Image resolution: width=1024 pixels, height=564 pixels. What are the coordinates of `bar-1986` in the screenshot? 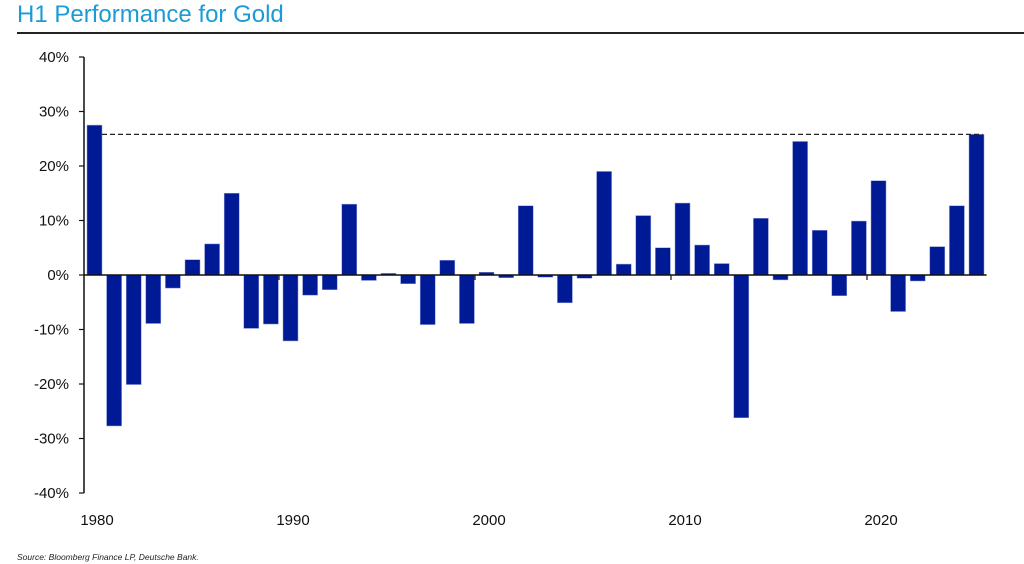 It's located at (212, 259).